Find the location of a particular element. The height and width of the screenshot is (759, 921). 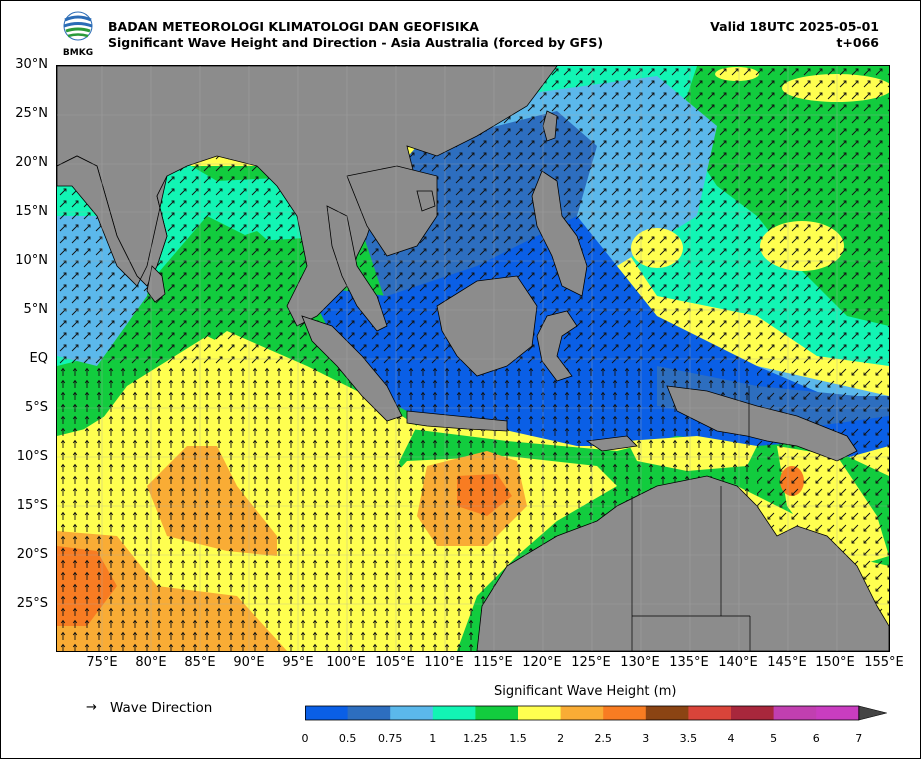

svg-text: BMKG is located at coordinates (78, 53).